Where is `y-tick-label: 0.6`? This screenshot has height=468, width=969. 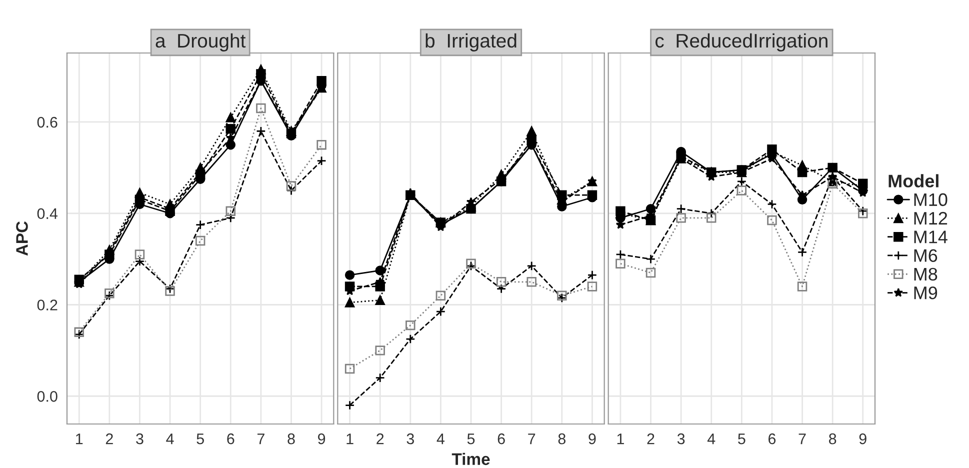
y-tick-label: 0.6 is located at coordinates (47, 122).